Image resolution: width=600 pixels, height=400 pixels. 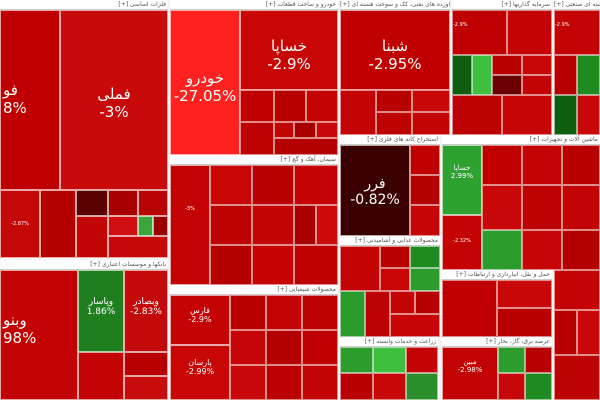 I want to click on sector-header-automotive: [+] خودرو و ساخت قطعات, so click(x=254, y=5).